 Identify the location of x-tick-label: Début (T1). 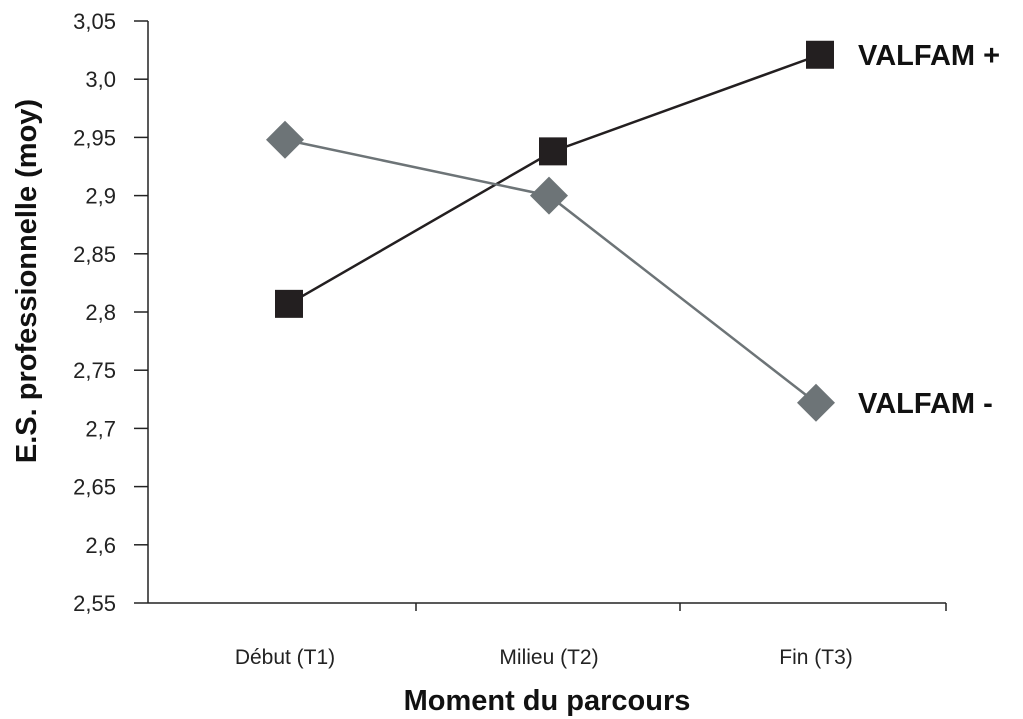
(285, 657).